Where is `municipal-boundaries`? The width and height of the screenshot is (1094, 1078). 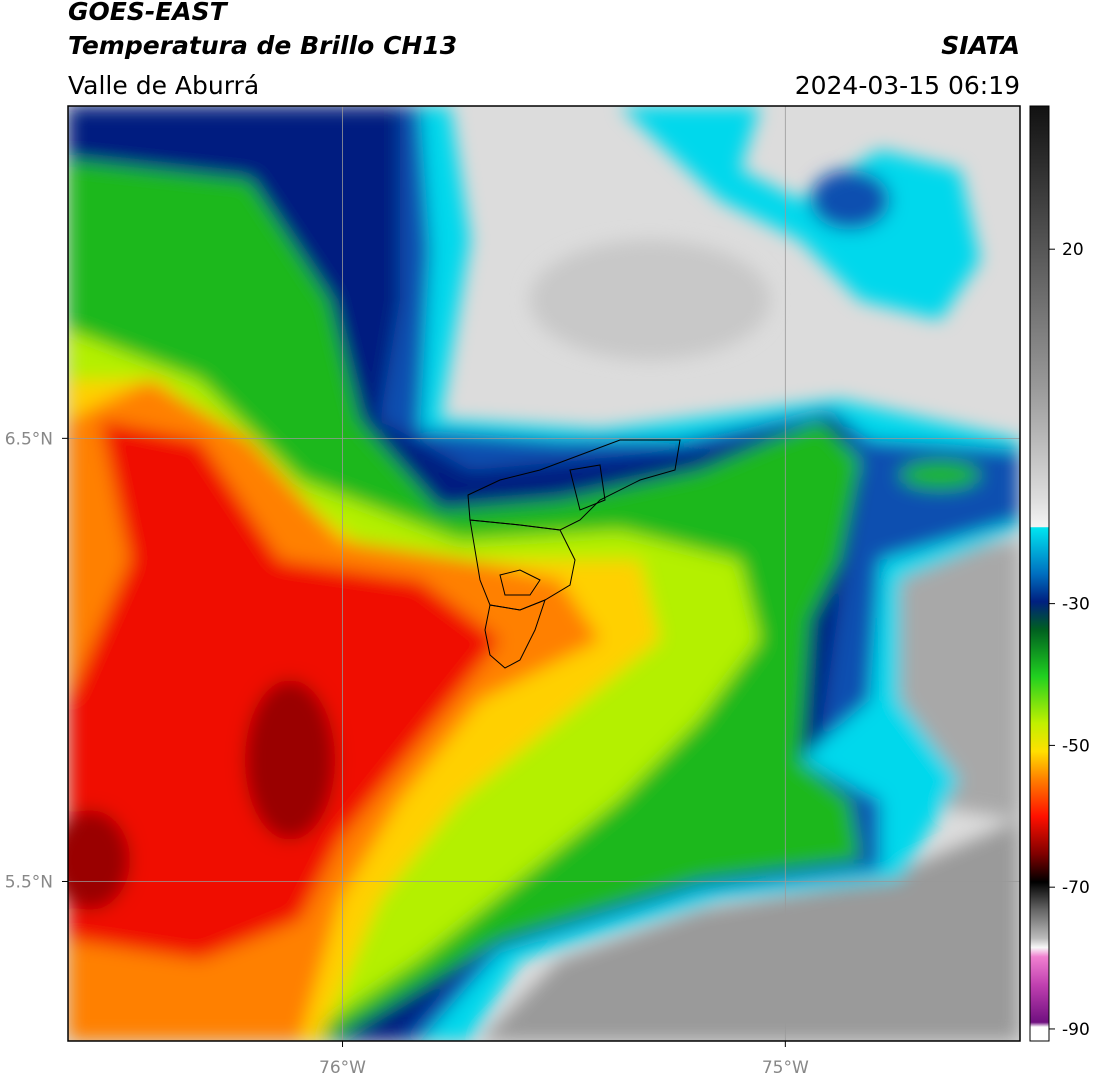 municipal-boundaries is located at coordinates (574, 554).